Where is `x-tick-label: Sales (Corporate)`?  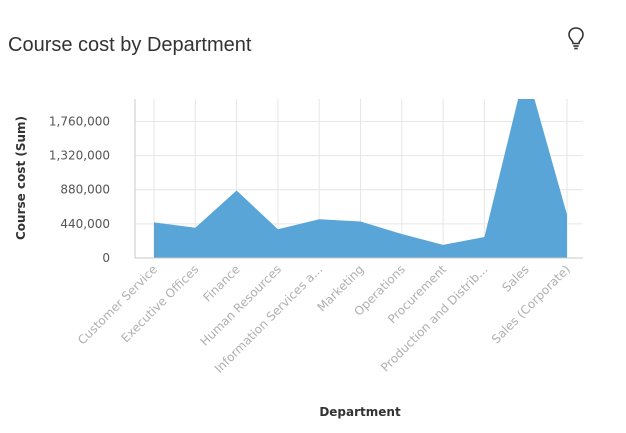 x-tick-label: Sales (Corporate) is located at coordinates (531, 304).